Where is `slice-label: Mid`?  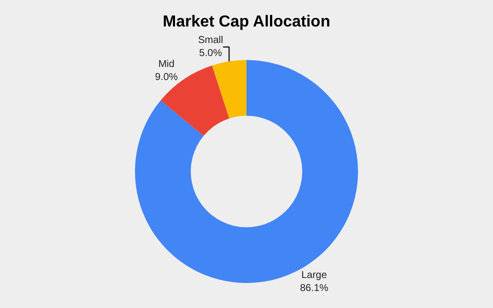
slice-label: Mid is located at coordinates (166, 64).